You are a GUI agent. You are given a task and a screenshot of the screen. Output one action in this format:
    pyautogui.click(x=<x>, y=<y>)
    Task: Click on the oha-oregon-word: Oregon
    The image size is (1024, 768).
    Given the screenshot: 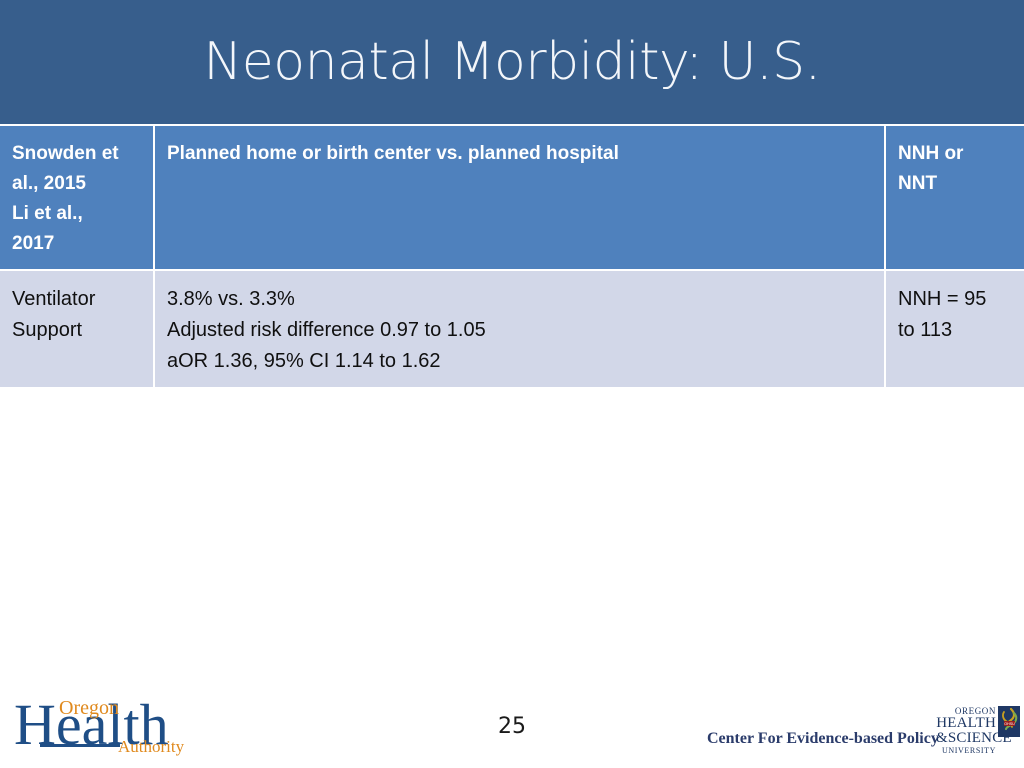 What is the action you would take?
    pyautogui.click(x=89, y=708)
    